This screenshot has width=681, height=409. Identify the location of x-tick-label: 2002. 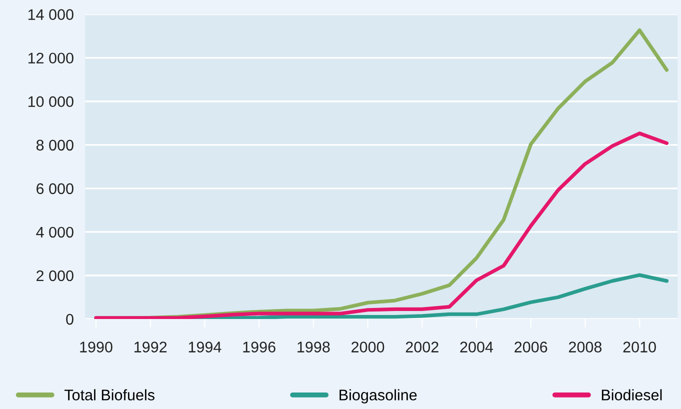
(422, 347).